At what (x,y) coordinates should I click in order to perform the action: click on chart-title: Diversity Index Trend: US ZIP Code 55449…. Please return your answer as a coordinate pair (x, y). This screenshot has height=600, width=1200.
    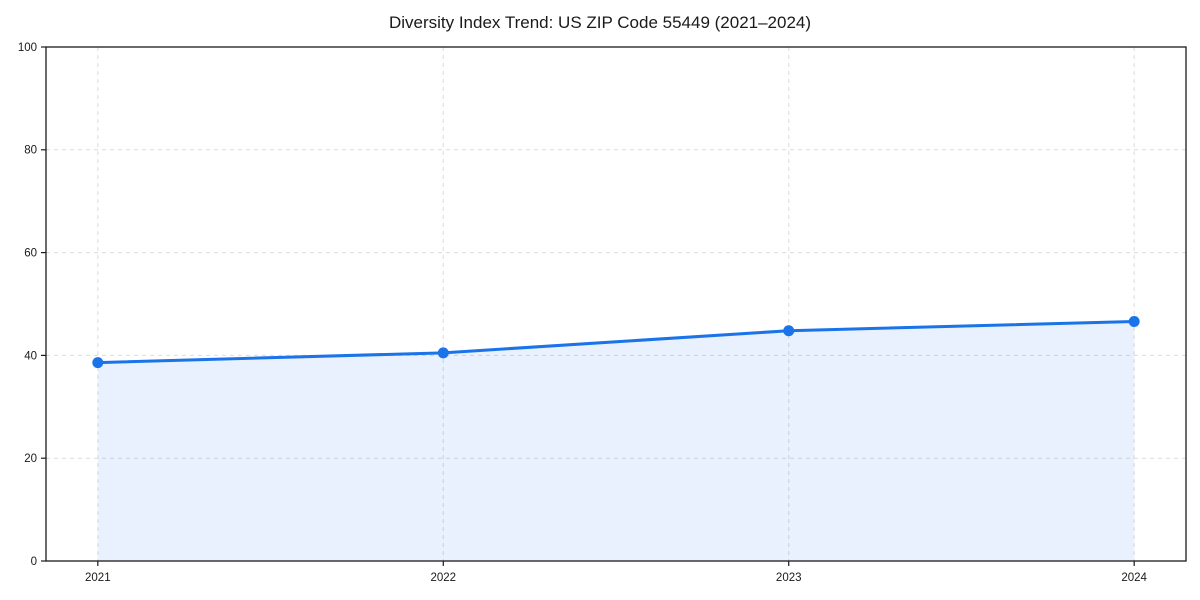
    Looking at the image, I should click on (600, 22).